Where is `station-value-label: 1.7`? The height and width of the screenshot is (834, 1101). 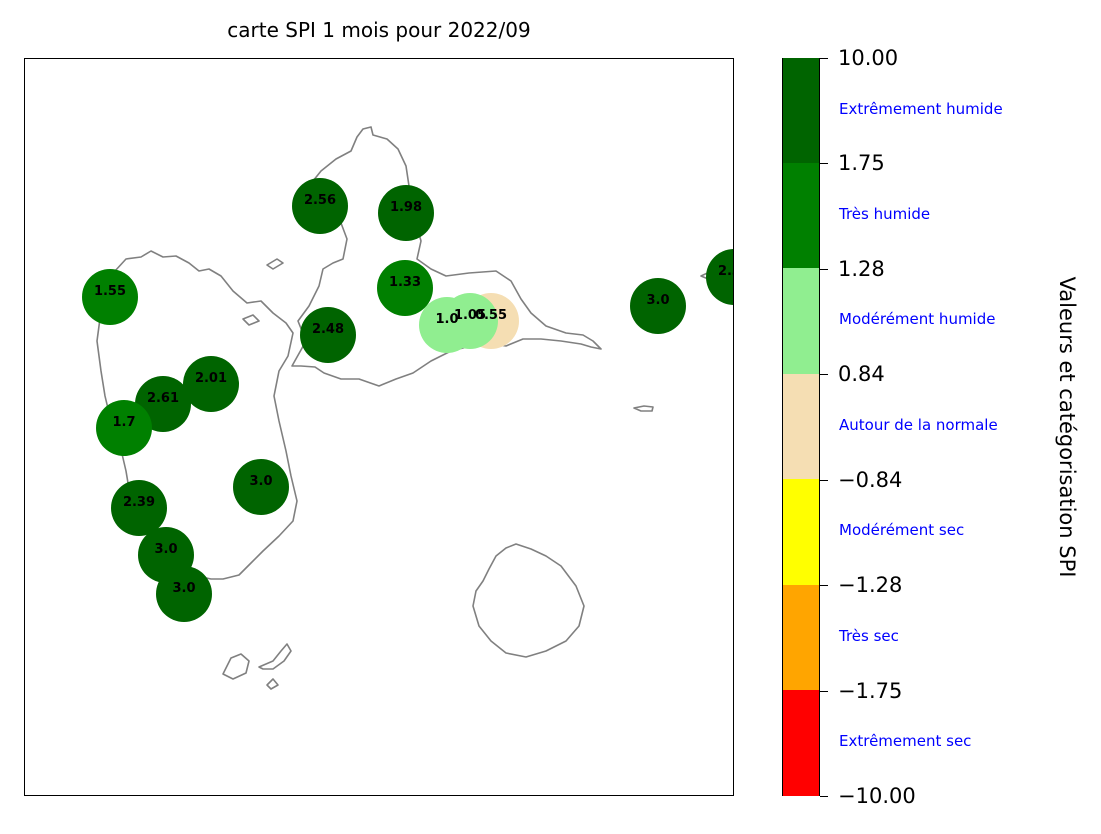 station-value-label: 1.7 is located at coordinates (123, 422).